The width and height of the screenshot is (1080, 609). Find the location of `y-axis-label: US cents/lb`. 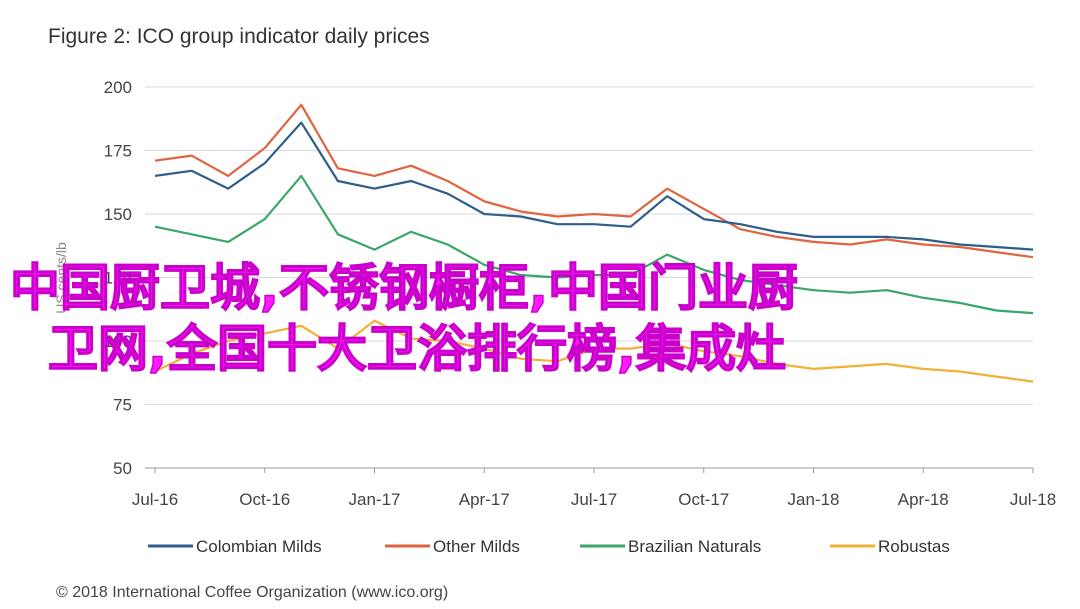

y-axis-label: US cents/lb is located at coordinates (61, 278).